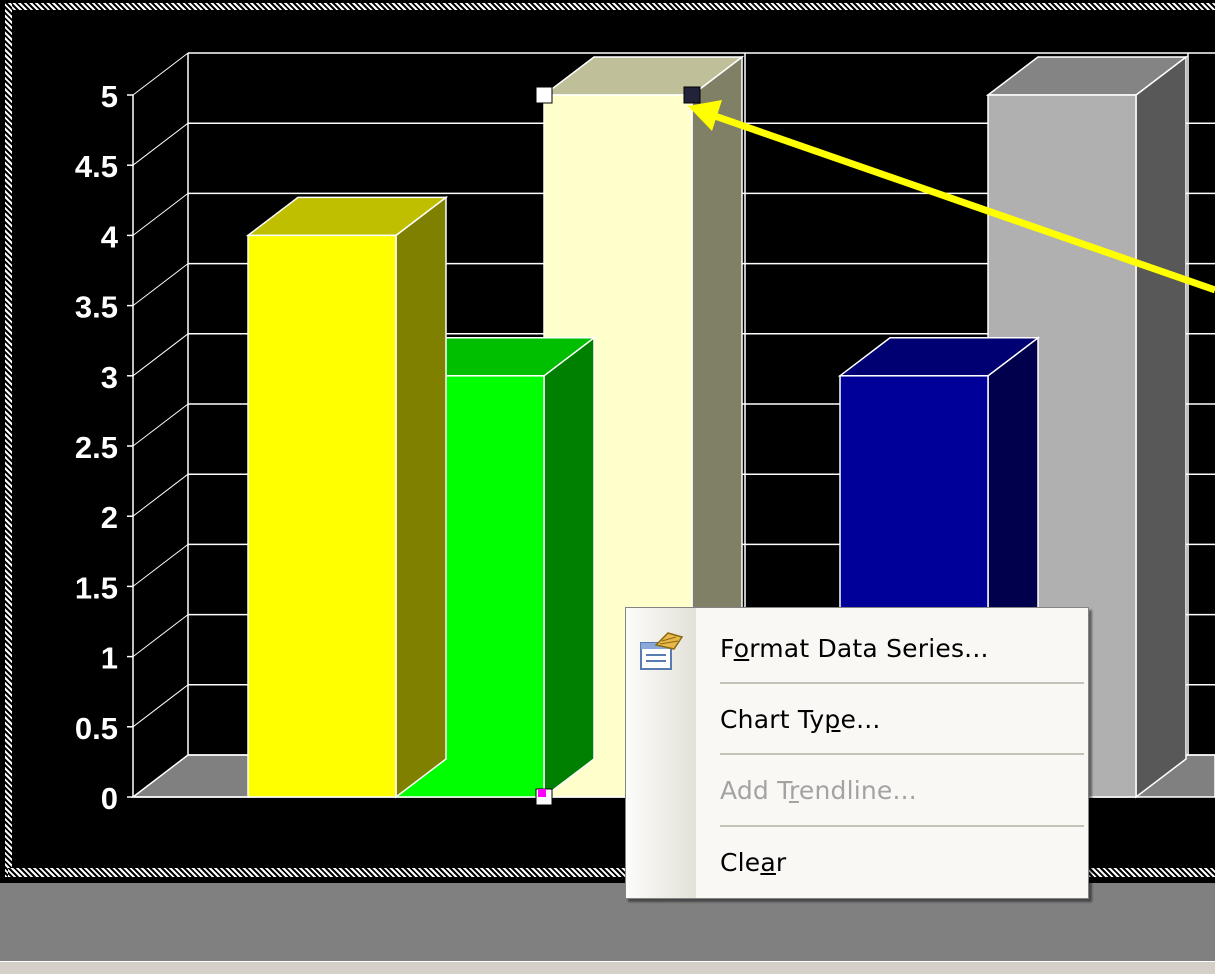  Describe the element at coordinates (109, 377) in the screenshot. I see `y-tick-label: 3` at that location.